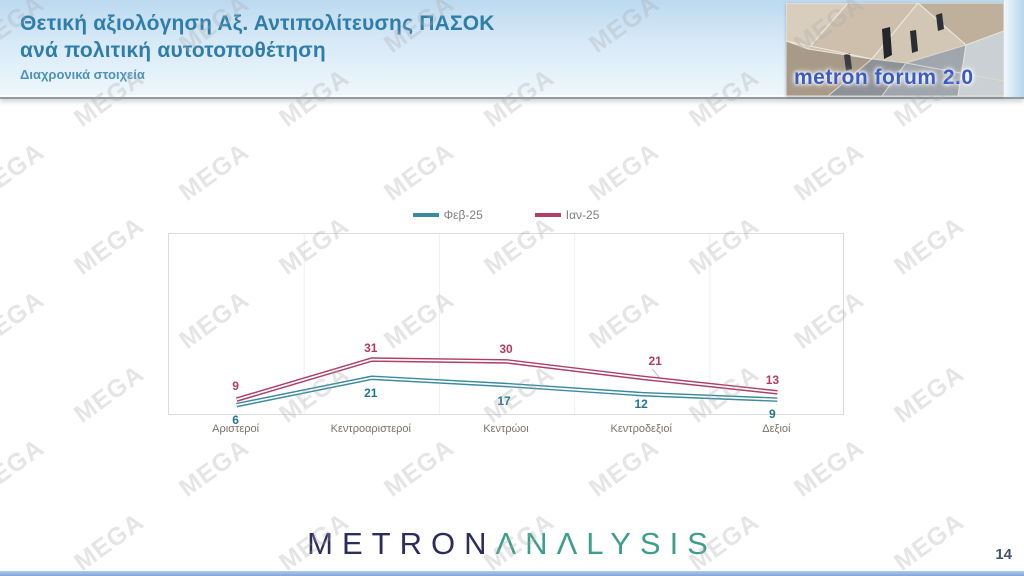 Image resolution: width=1024 pixels, height=576 pixels. I want to click on legend-label: Φεβ-25, so click(463, 215).